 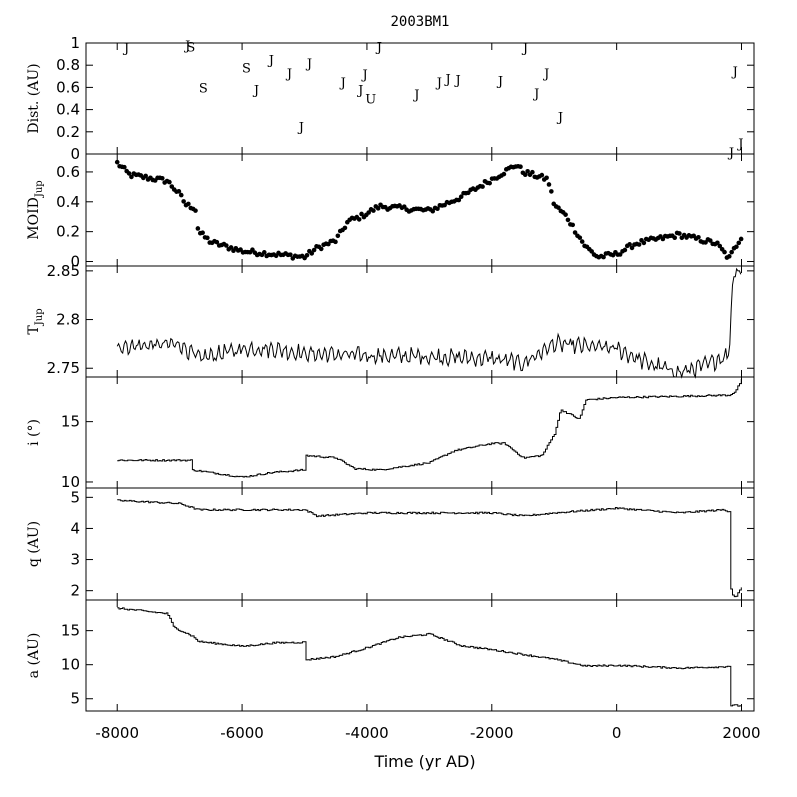 I want to click on y-tick-label: 2, so click(x=75, y=591).